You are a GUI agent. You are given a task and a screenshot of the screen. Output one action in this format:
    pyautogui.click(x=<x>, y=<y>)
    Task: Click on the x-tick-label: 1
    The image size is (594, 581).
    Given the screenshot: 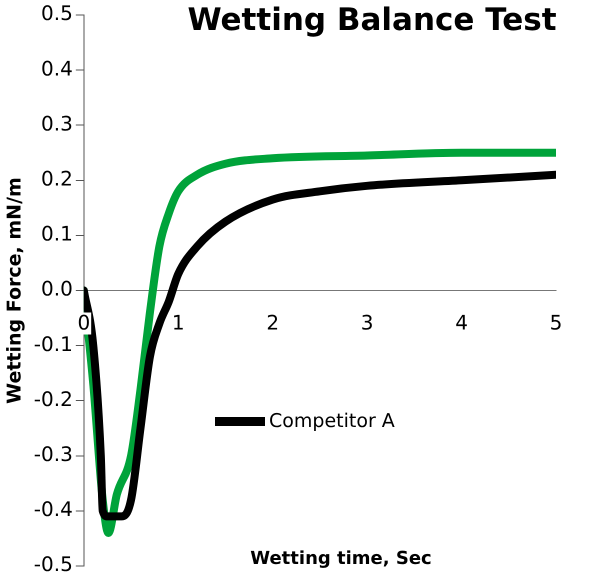 What is the action you would take?
    pyautogui.click(x=178, y=322)
    